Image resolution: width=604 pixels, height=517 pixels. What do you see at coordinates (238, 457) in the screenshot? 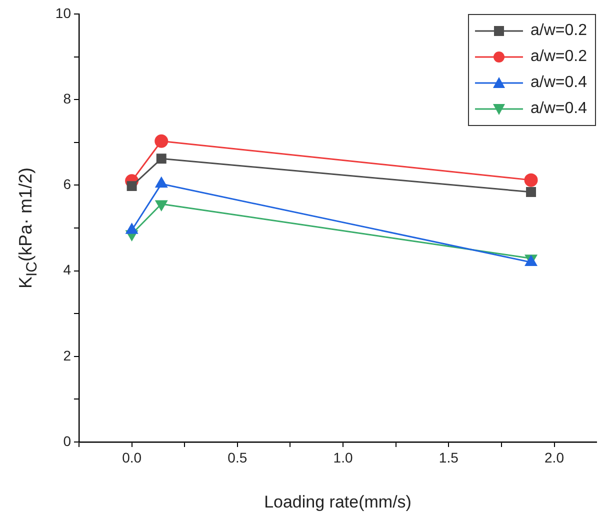
I see `x-tick-label: 0.5` at bounding box center [238, 457].